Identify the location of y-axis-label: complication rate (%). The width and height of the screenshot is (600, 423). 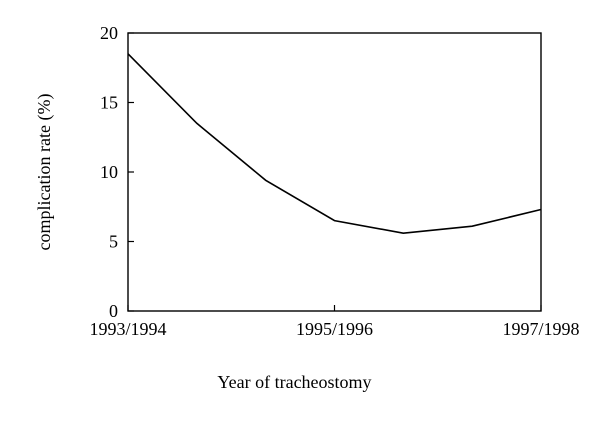
(44, 172).